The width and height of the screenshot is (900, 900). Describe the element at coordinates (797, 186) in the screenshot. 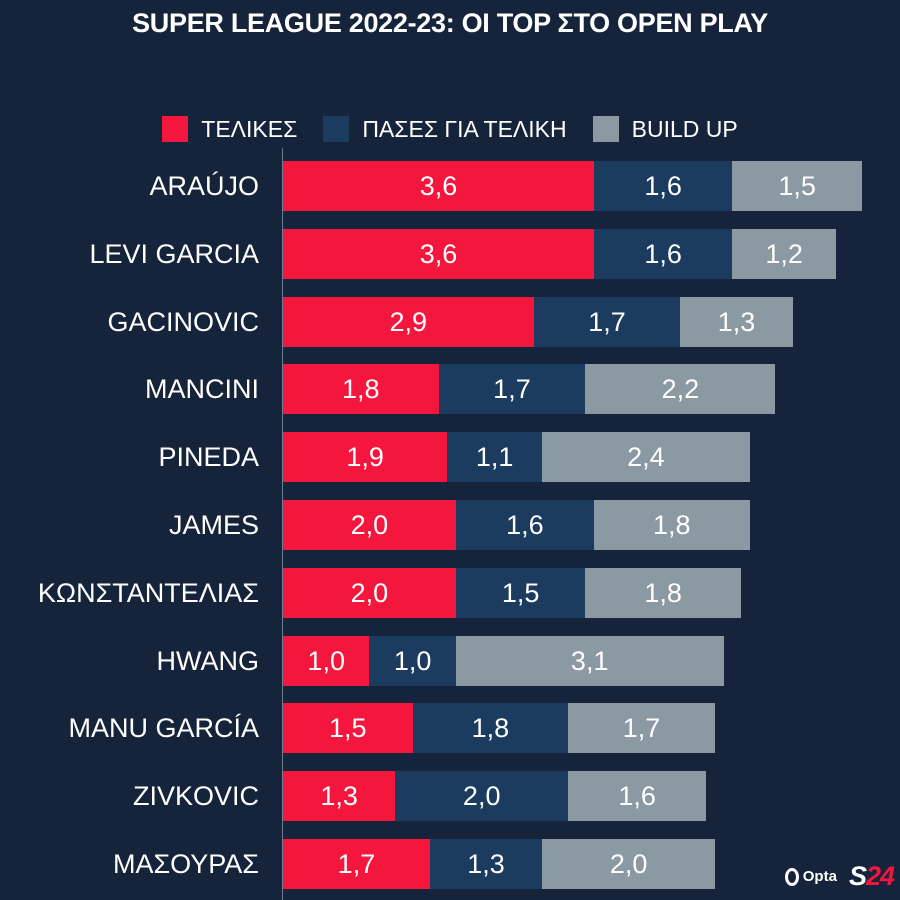

I see `bar-build-up-araujo: 1,5` at that location.